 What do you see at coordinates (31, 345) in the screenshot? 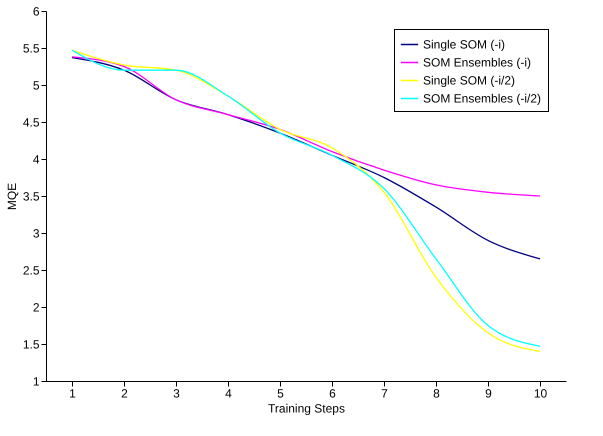
I see `y-tick-label: 1.5` at bounding box center [31, 345].